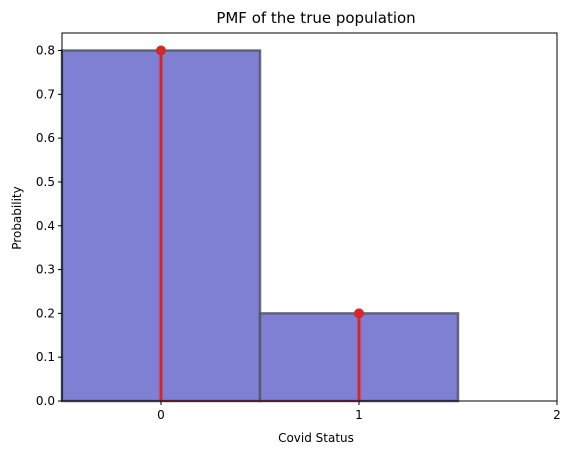 The width and height of the screenshot is (571, 455). What do you see at coordinates (161, 415) in the screenshot?
I see `x-tick-label: 0` at bounding box center [161, 415].